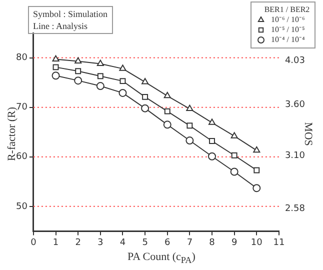 This screenshot has width=323, height=270. What do you see at coordinates (70, 14) in the screenshot?
I see `text: Symbol : Simulation` at bounding box center [70, 14].